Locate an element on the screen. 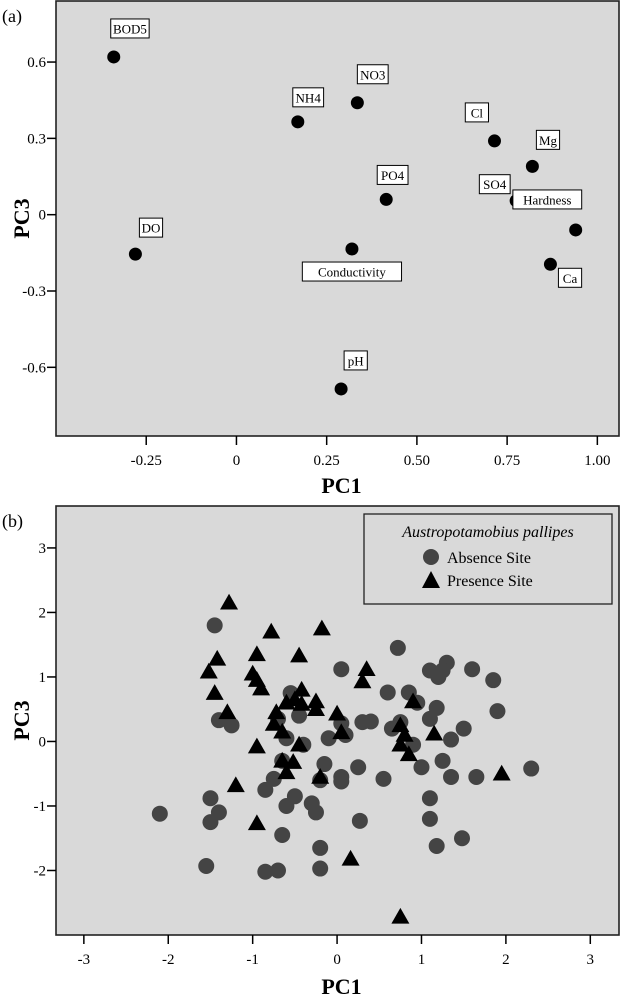 The image size is (621, 1000). point-label: BOD5 is located at coordinates (130, 28).